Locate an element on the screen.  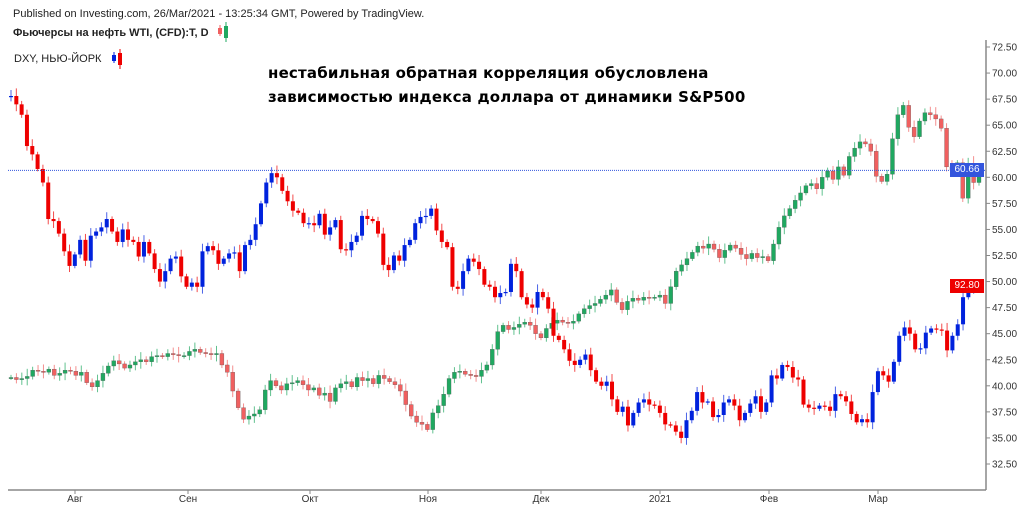
y-tick-label: 65.00 is located at coordinates (1004, 126).